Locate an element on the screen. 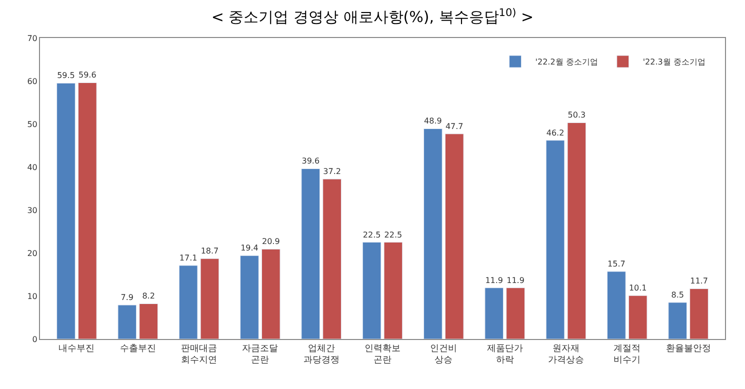  y-tick-label: 70 is located at coordinates (32, 38).